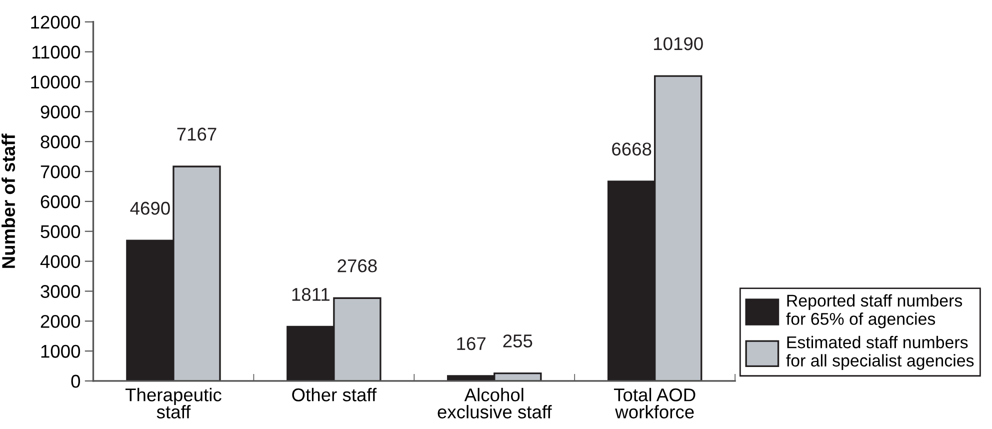 Image resolution: width=992 pixels, height=429 pixels. Describe the element at coordinates (55, 22) in the screenshot. I see `y-tick-label: 12000` at that location.